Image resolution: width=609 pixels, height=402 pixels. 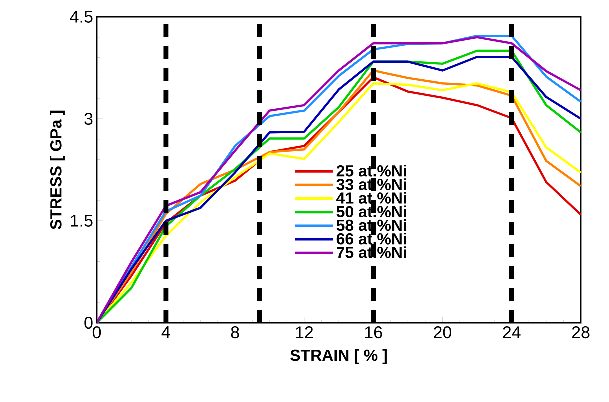 I want to click on x-tick-label: 20, so click(x=443, y=332).